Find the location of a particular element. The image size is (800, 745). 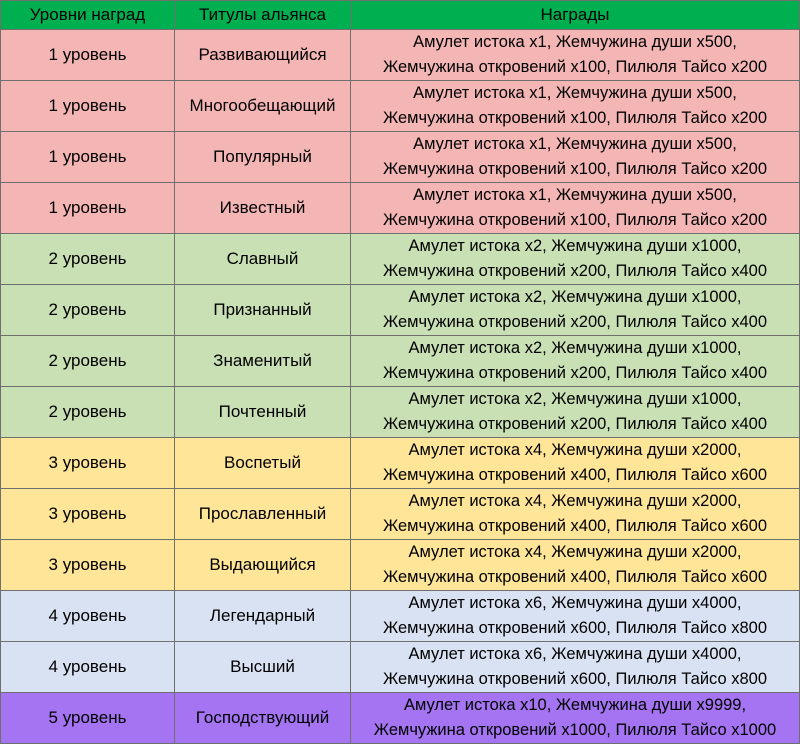

title-cell: Высший is located at coordinates (262, 667).